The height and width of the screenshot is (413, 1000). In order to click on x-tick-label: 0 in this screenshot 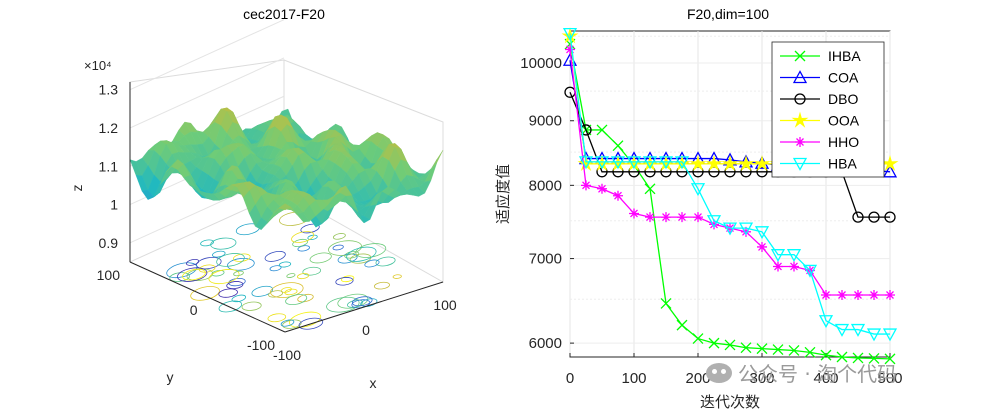, I will do `click(570, 378)`.